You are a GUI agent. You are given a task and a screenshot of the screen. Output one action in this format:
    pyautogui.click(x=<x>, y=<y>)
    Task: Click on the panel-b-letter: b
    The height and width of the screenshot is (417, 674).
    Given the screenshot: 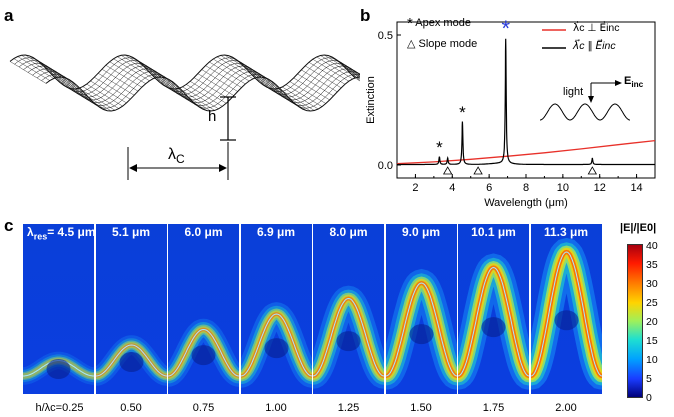 What is the action you would take?
    pyautogui.click(x=365, y=15)
    